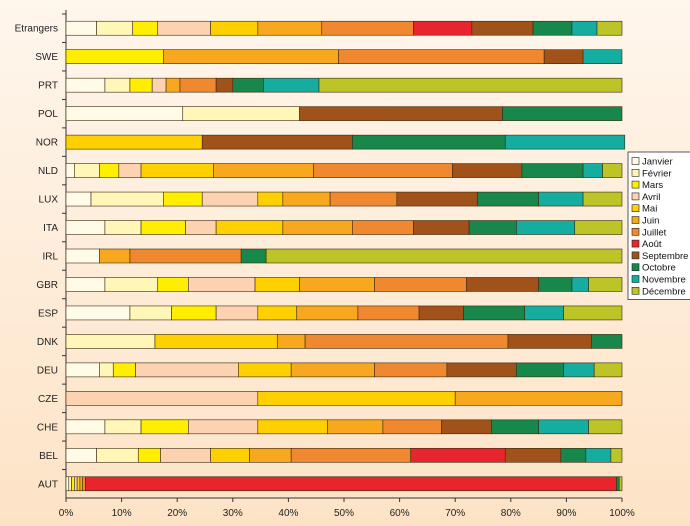  I want to click on category-label: DEU, so click(47, 370).